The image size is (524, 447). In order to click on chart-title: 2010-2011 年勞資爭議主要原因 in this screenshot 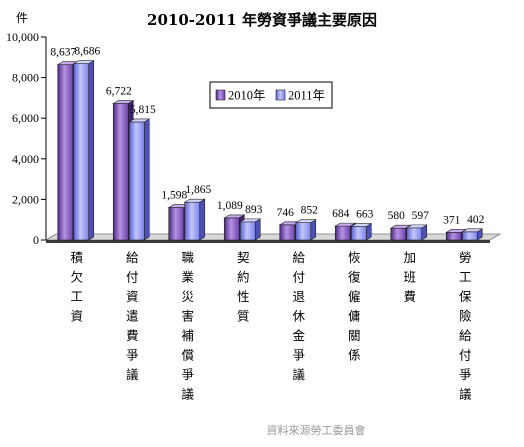, I will do `click(262, 20)`.